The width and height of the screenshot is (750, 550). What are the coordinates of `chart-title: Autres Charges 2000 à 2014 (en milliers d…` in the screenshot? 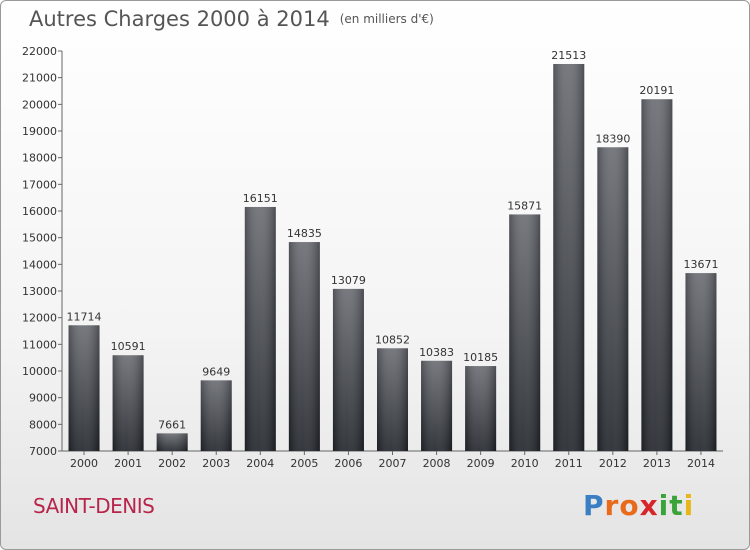 It's located at (231, 19).